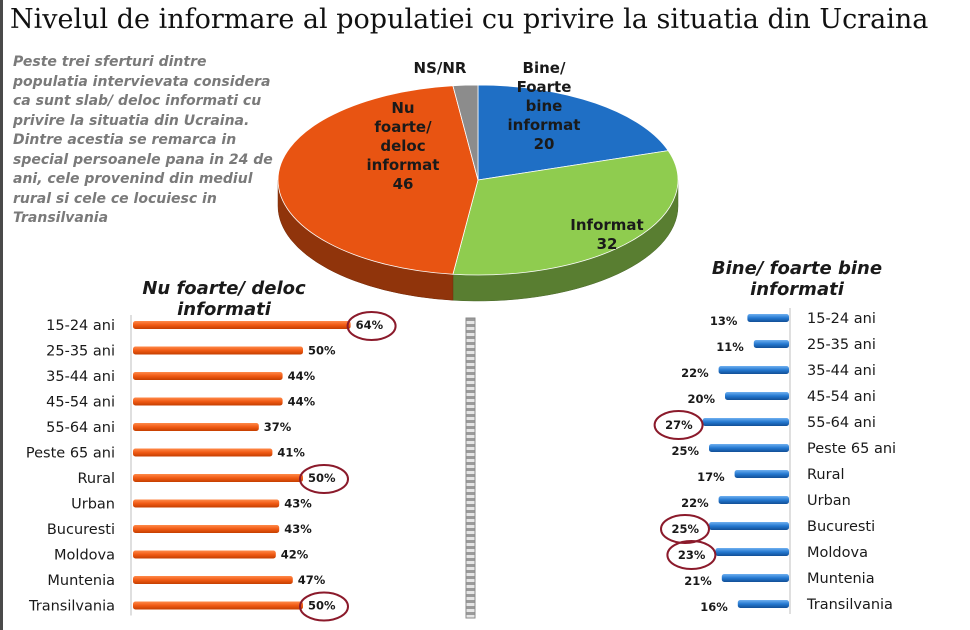 The image size is (970, 630). I want to click on pie-slice-label: NS/NR, so click(440, 68).